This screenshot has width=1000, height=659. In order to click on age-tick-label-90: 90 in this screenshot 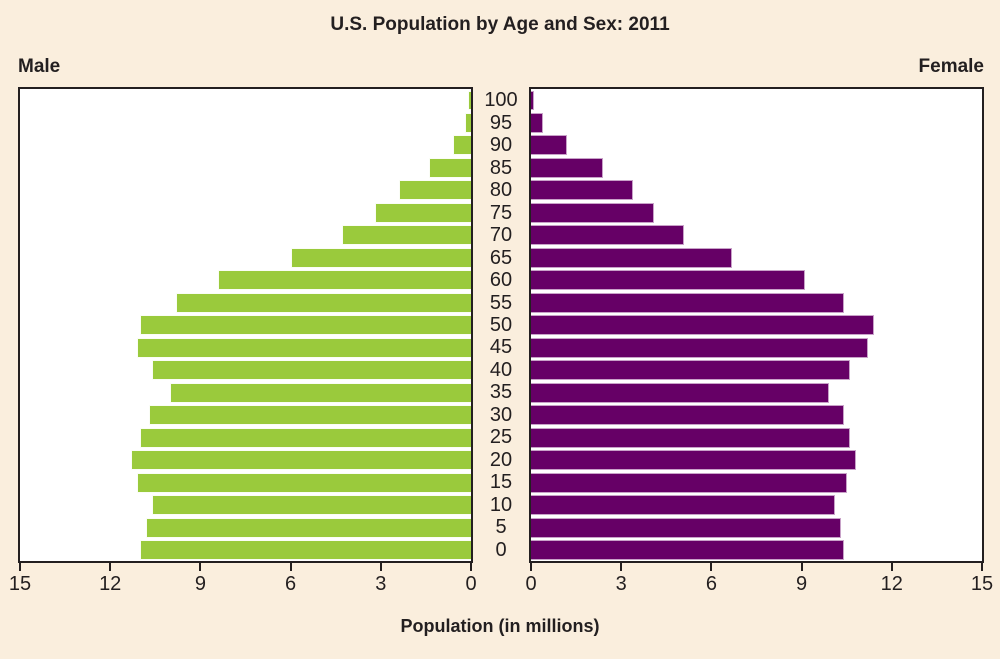, I will do `click(501, 145)`.